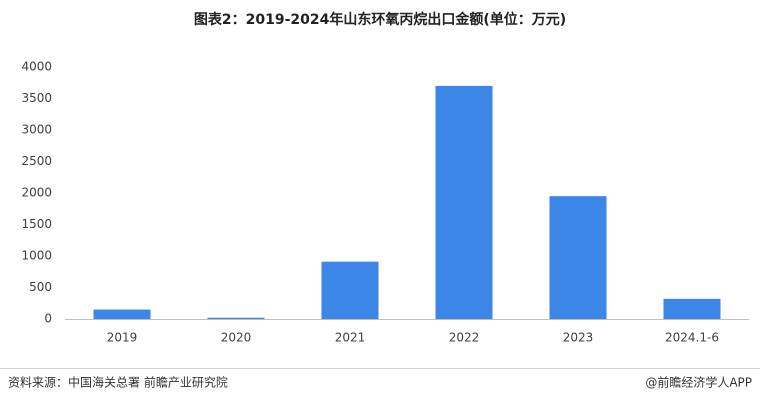 Image resolution: width=760 pixels, height=403 pixels. I want to click on credit: @前瞻经济学人APP, so click(698, 382).